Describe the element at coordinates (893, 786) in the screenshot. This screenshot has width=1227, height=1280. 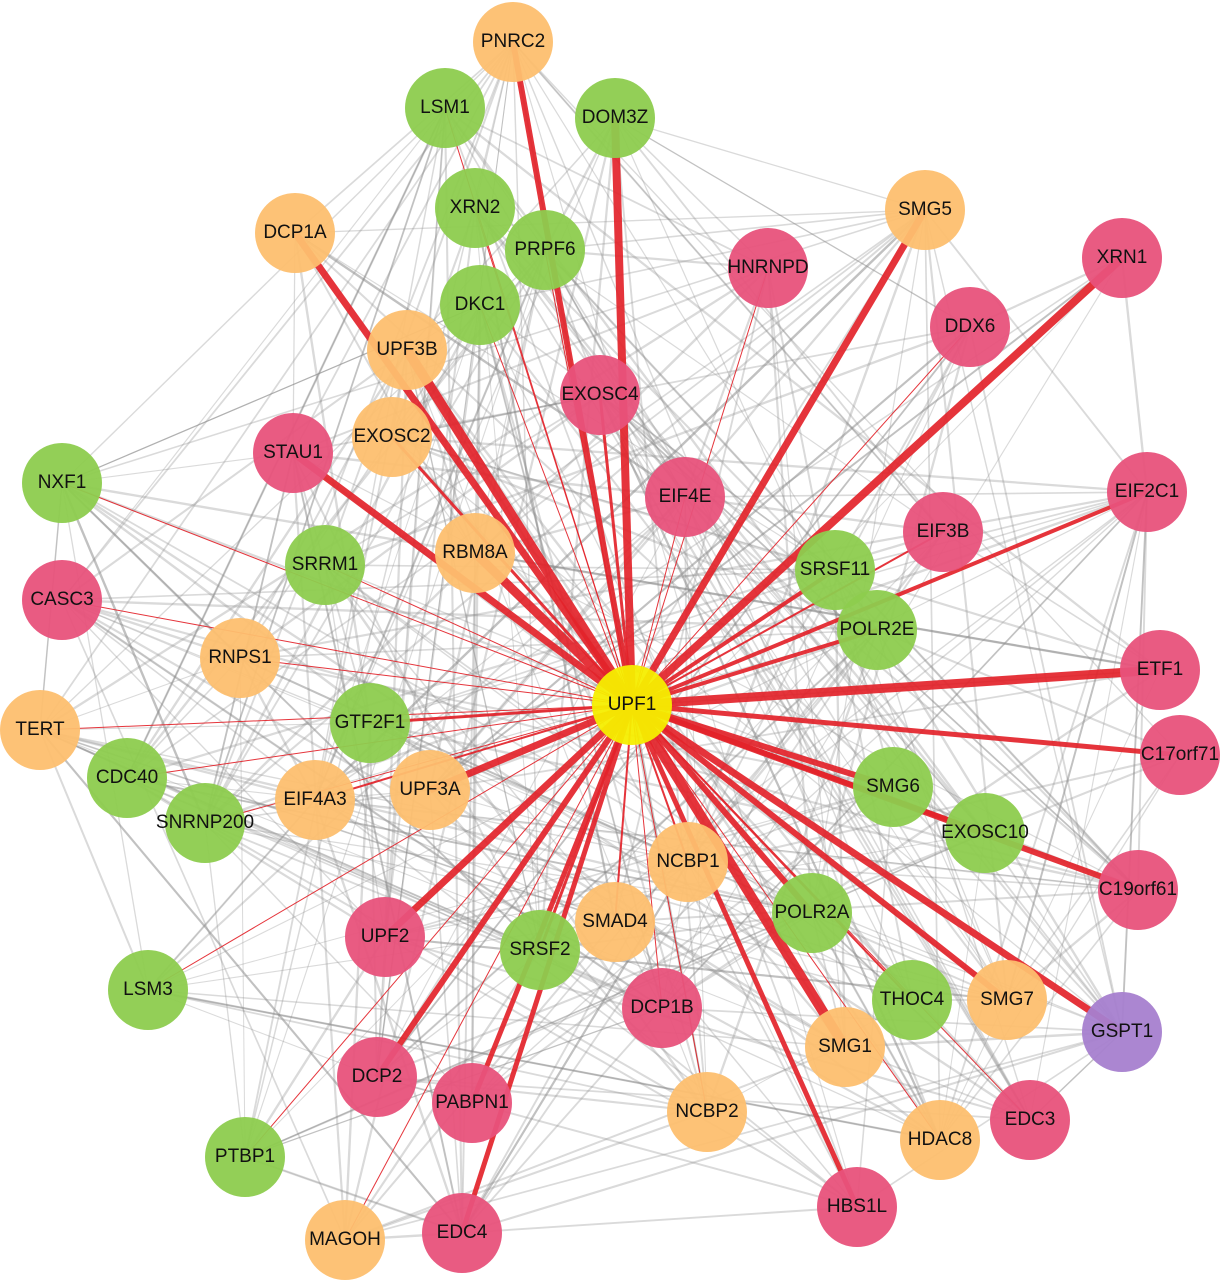
I see `node-label: SMG6` at that location.